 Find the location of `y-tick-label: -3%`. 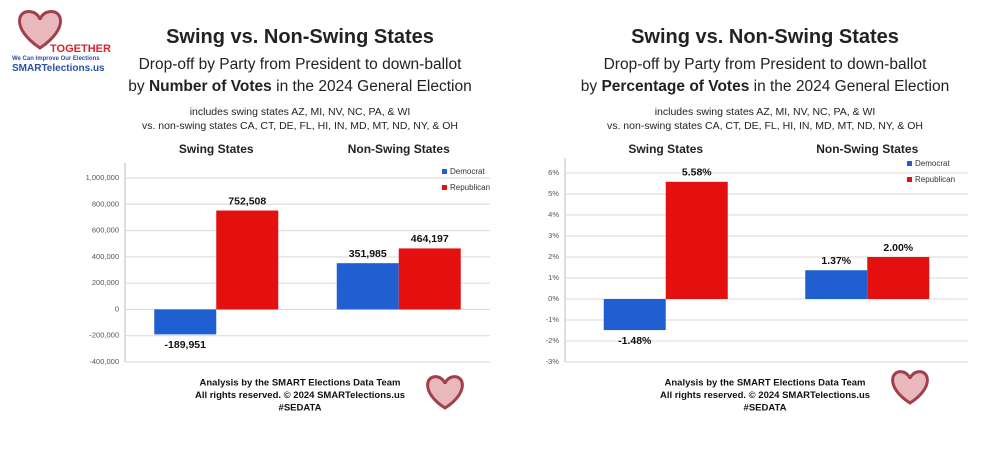

y-tick-label: -3% is located at coordinates (553, 361).